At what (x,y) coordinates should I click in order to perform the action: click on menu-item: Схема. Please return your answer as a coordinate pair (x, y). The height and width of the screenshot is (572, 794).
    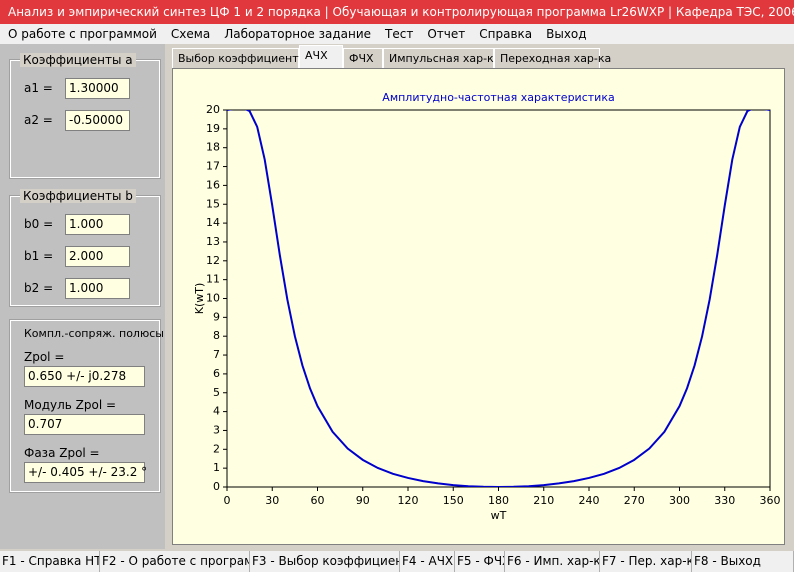
    Looking at the image, I should click on (190, 34).